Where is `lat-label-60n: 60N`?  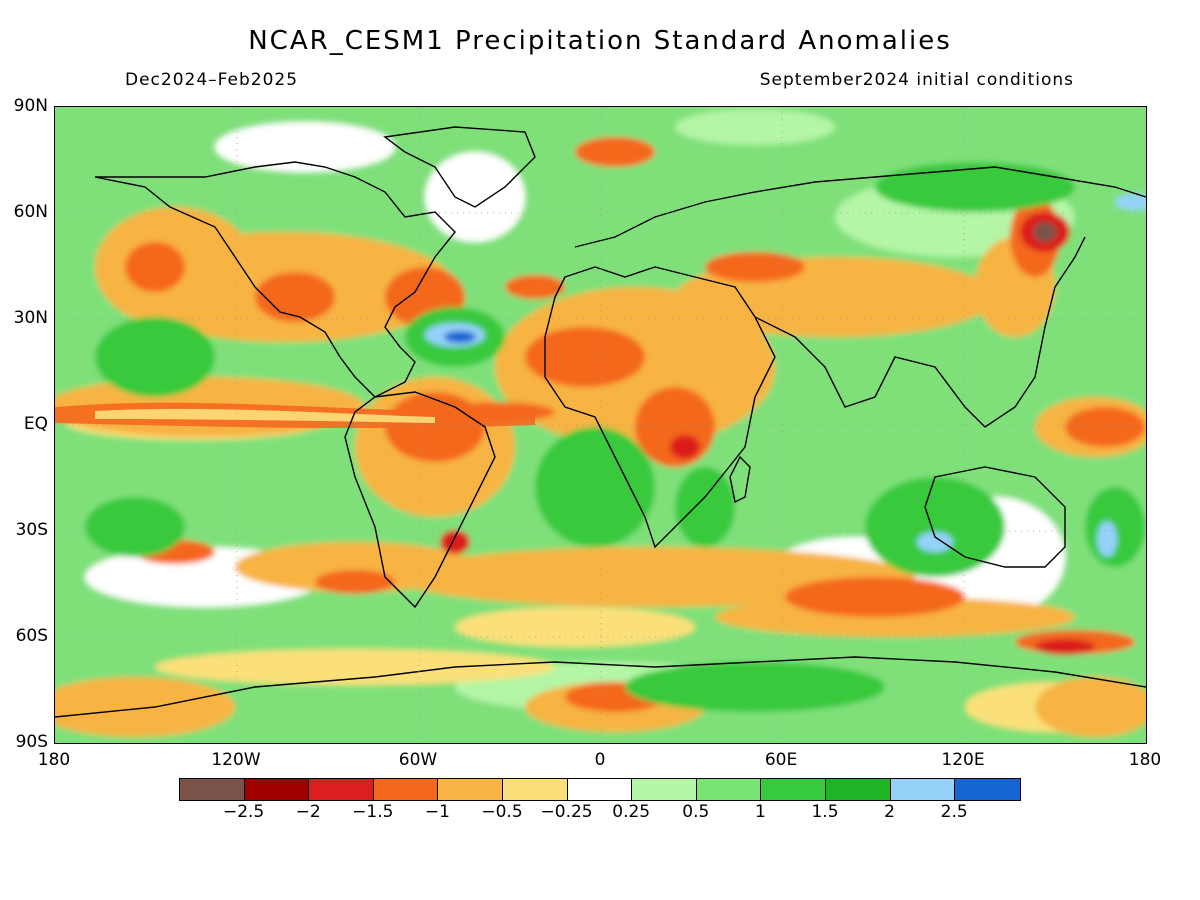 lat-label-60n: 60N is located at coordinates (30, 212).